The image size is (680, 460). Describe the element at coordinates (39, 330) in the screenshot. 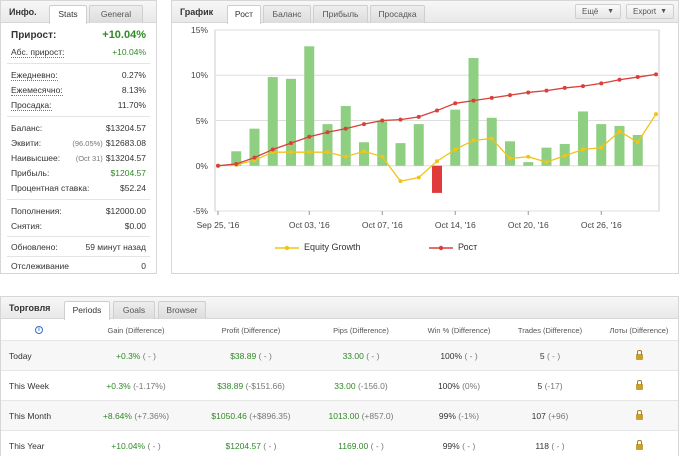

I see `info-icon: i` at that location.